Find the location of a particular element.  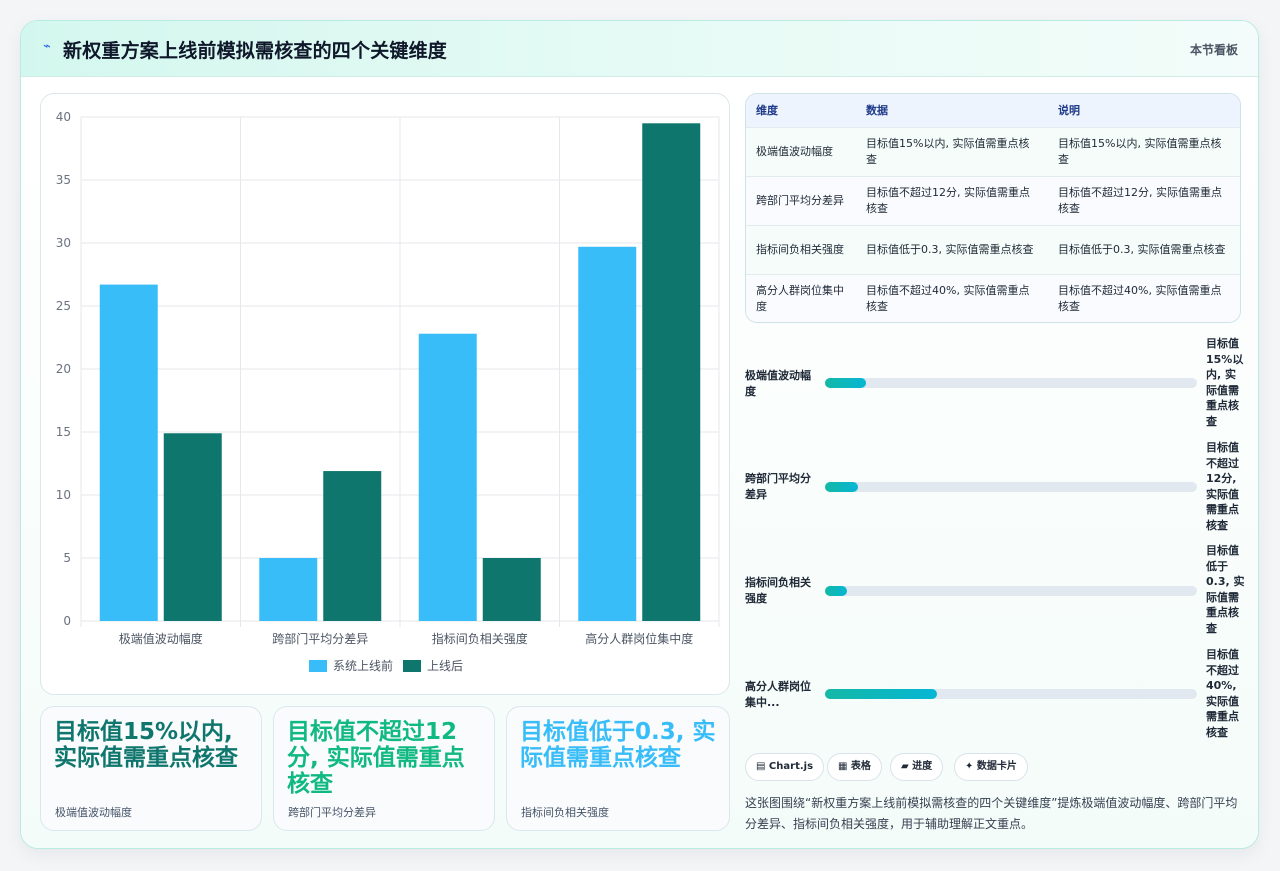

kpi-value: 目标值低于0.3, 实际值需重点核查 is located at coordinates (618, 745).